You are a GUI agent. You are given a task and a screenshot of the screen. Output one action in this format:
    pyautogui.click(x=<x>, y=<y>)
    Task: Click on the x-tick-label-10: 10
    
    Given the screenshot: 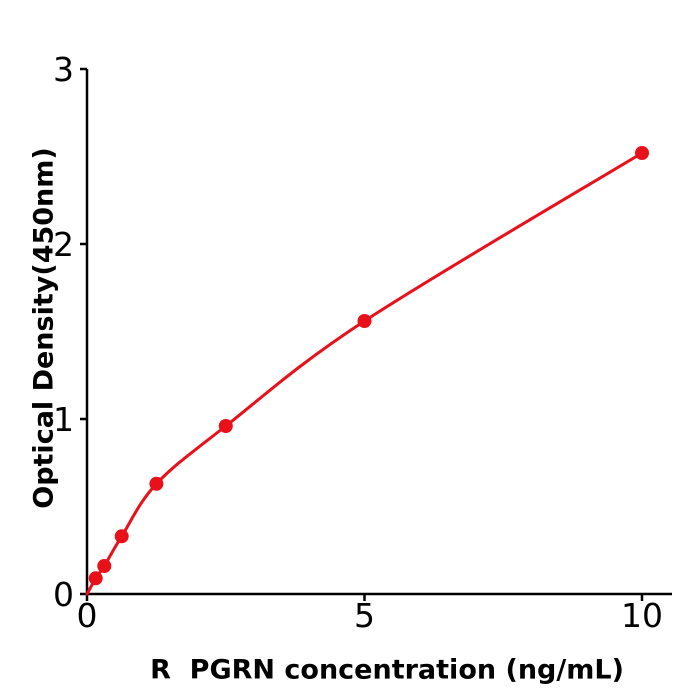 What is the action you would take?
    pyautogui.click(x=642, y=615)
    